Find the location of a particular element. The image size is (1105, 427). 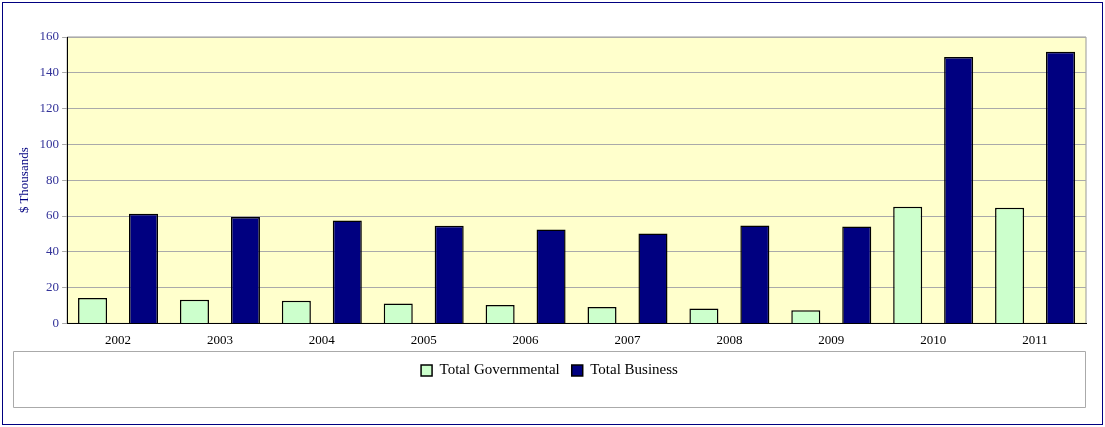

x-tick-label: 2003 is located at coordinates (219, 339).